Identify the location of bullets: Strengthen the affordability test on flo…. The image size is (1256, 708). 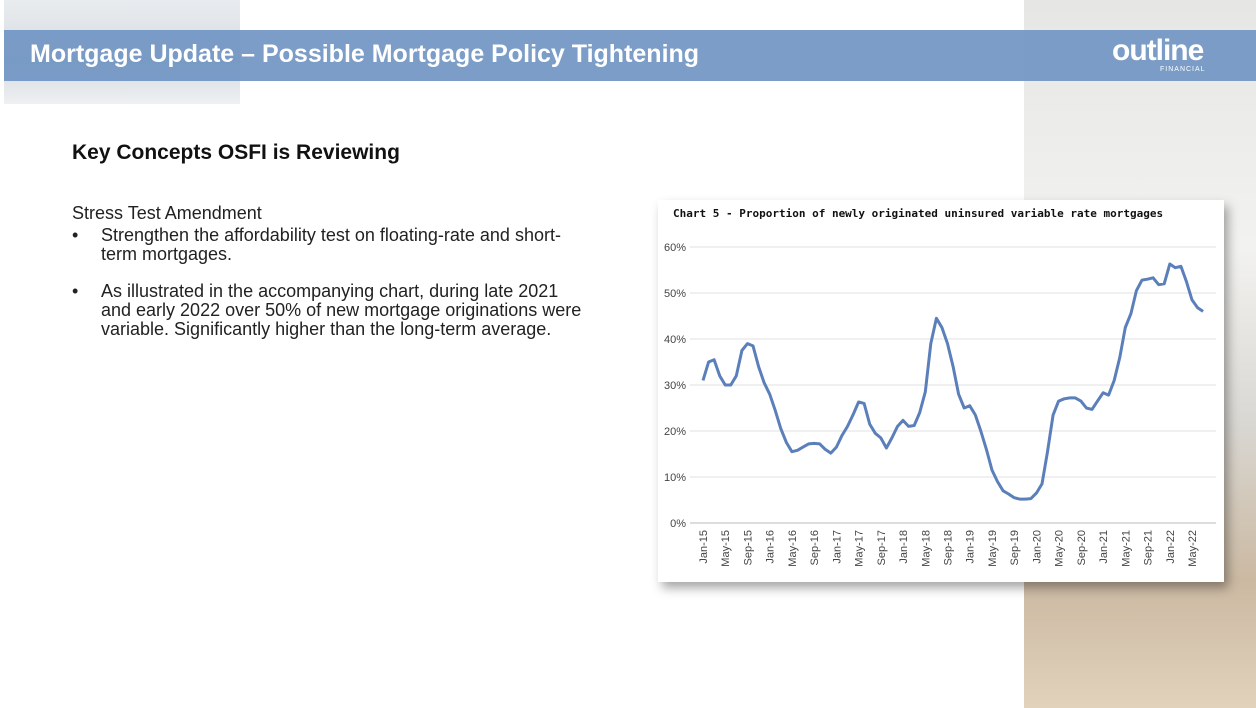
(332, 291).